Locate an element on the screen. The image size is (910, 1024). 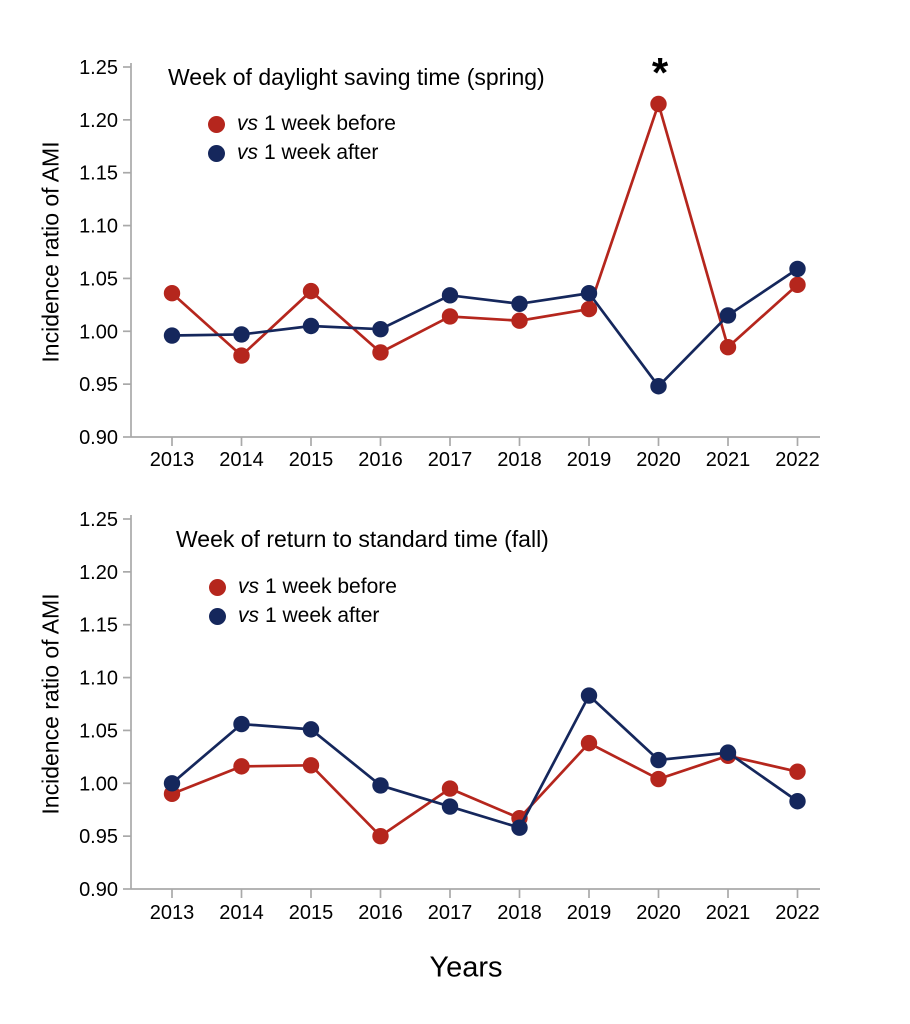
legend-item-before-spring: vs 1 week before is located at coordinates (302, 124).